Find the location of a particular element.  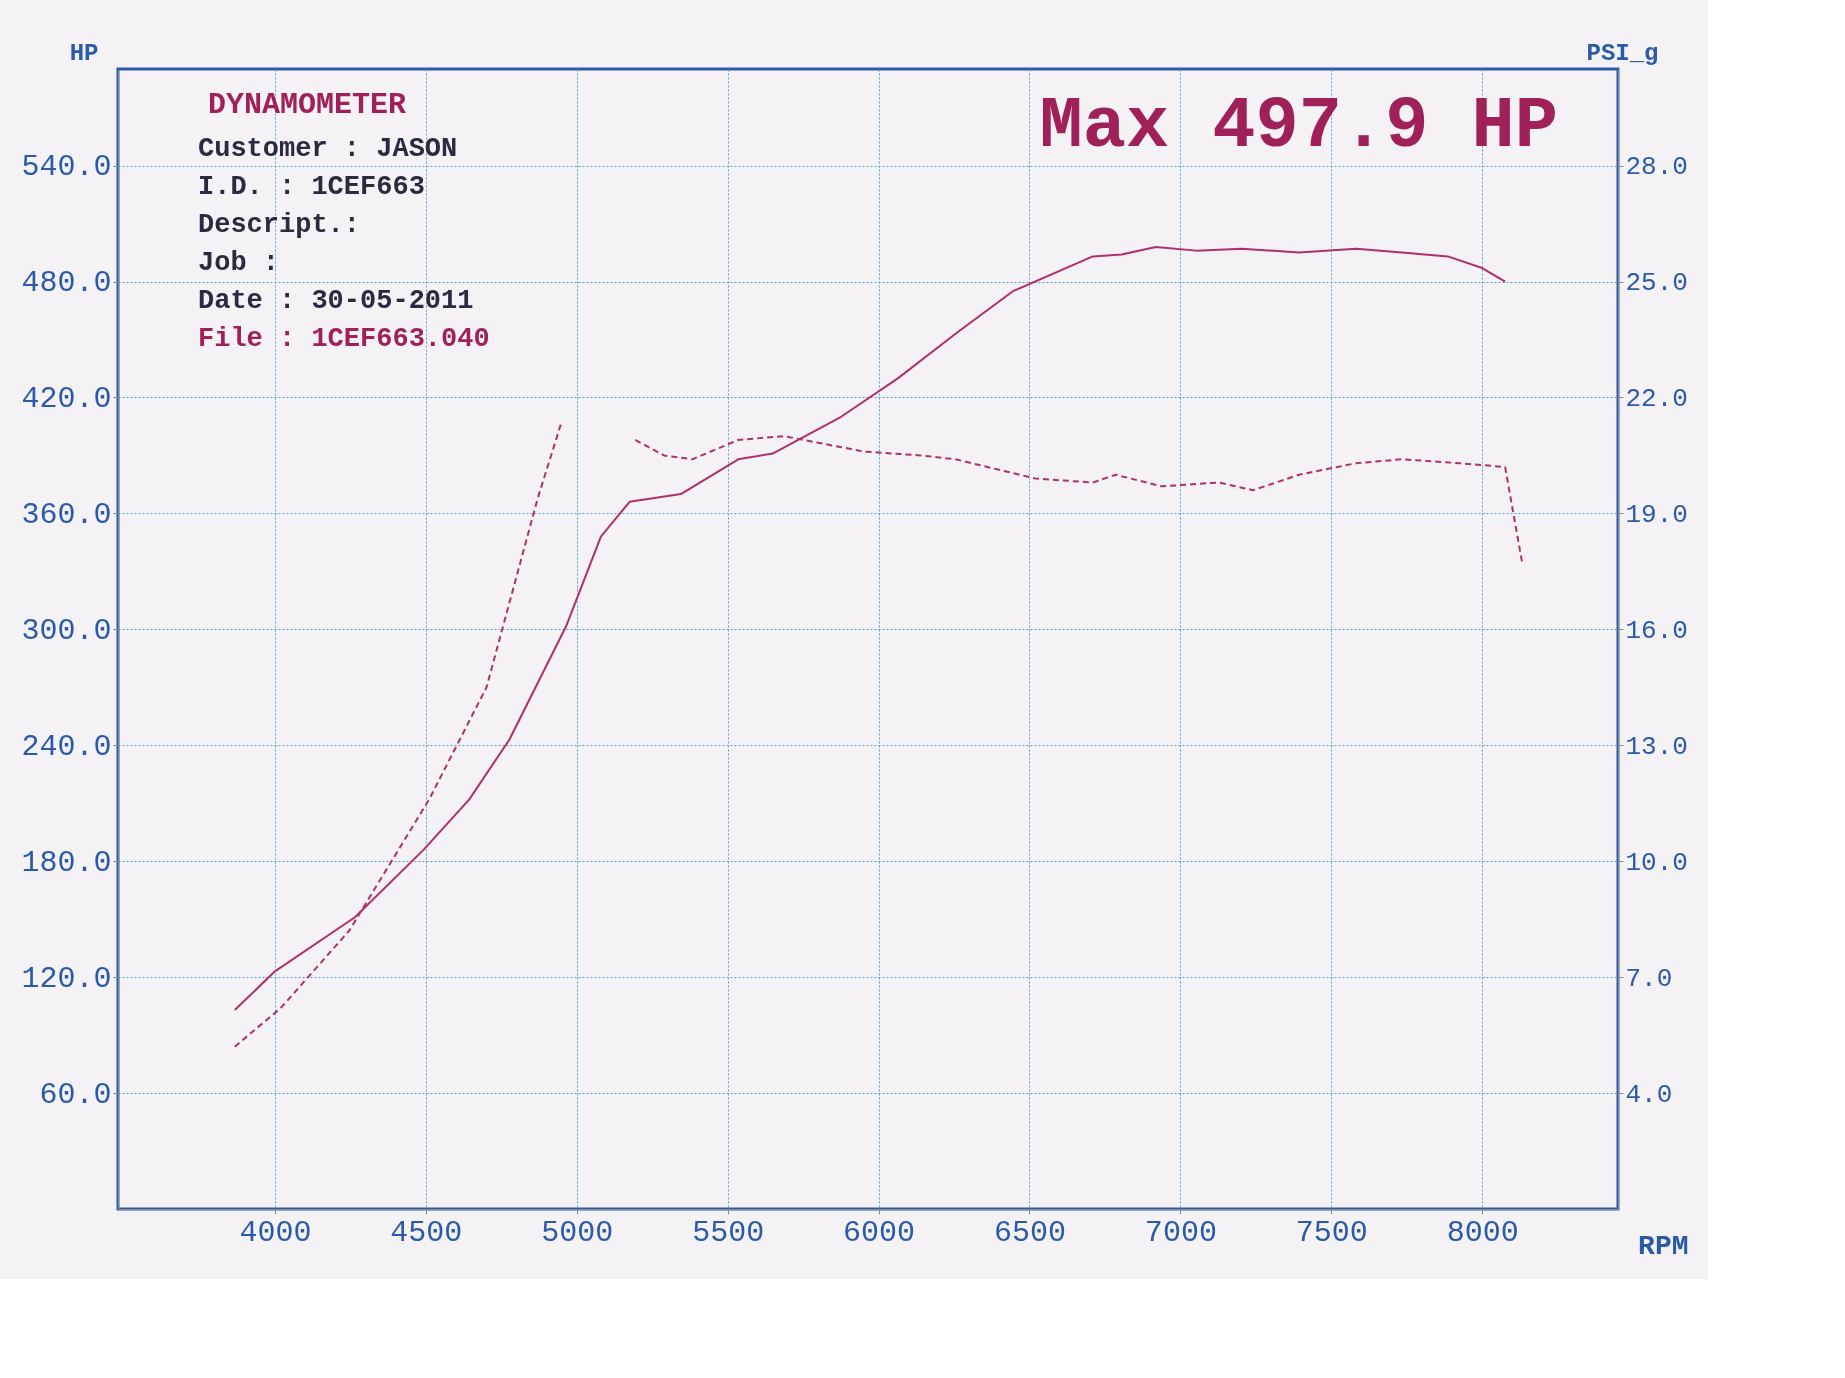

y2-tick-label: 7.0 is located at coordinates (1649, 978).